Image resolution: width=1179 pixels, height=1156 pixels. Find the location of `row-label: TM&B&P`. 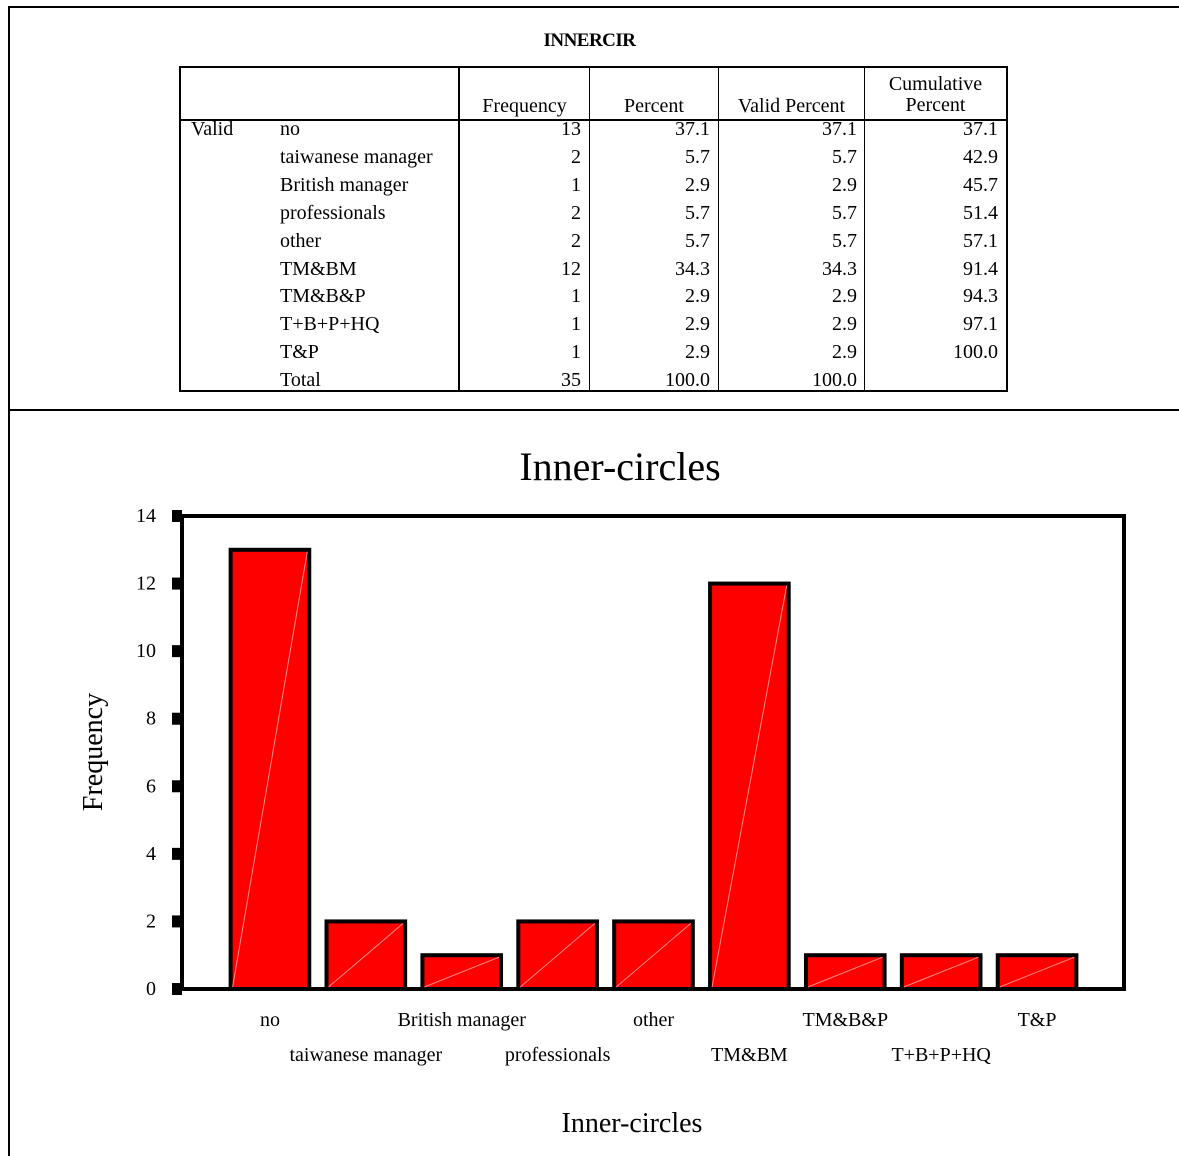

row-label: TM&B&P is located at coordinates (323, 296).